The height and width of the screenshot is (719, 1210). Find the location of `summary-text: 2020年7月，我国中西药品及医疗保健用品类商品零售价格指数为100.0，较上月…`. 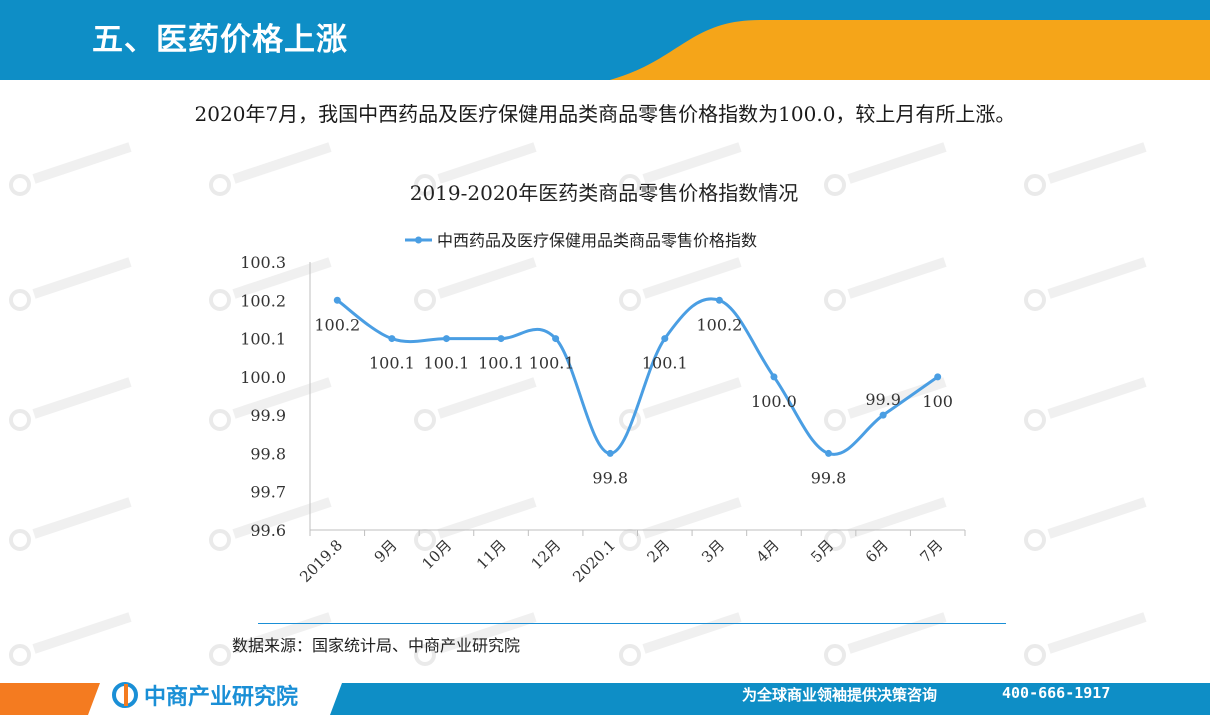

summary-text: 2020年7月，我国中西药品及医疗保健用品类商品零售价格指数为100.0，较上月… is located at coordinates (605, 114).